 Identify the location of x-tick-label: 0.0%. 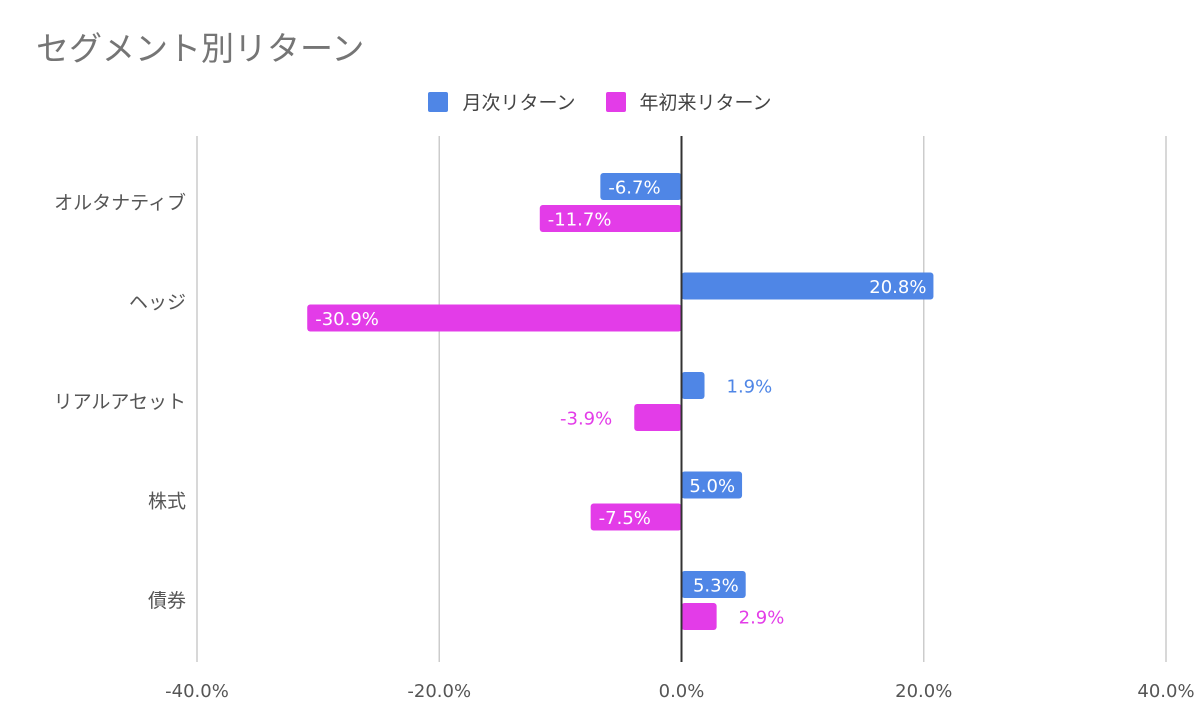
(682, 691).